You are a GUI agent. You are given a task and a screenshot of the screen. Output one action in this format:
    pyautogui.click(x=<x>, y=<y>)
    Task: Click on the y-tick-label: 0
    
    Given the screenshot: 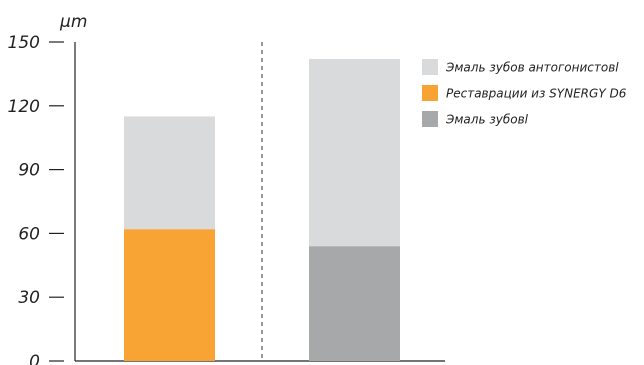 What is the action you would take?
    pyautogui.click(x=34, y=358)
    